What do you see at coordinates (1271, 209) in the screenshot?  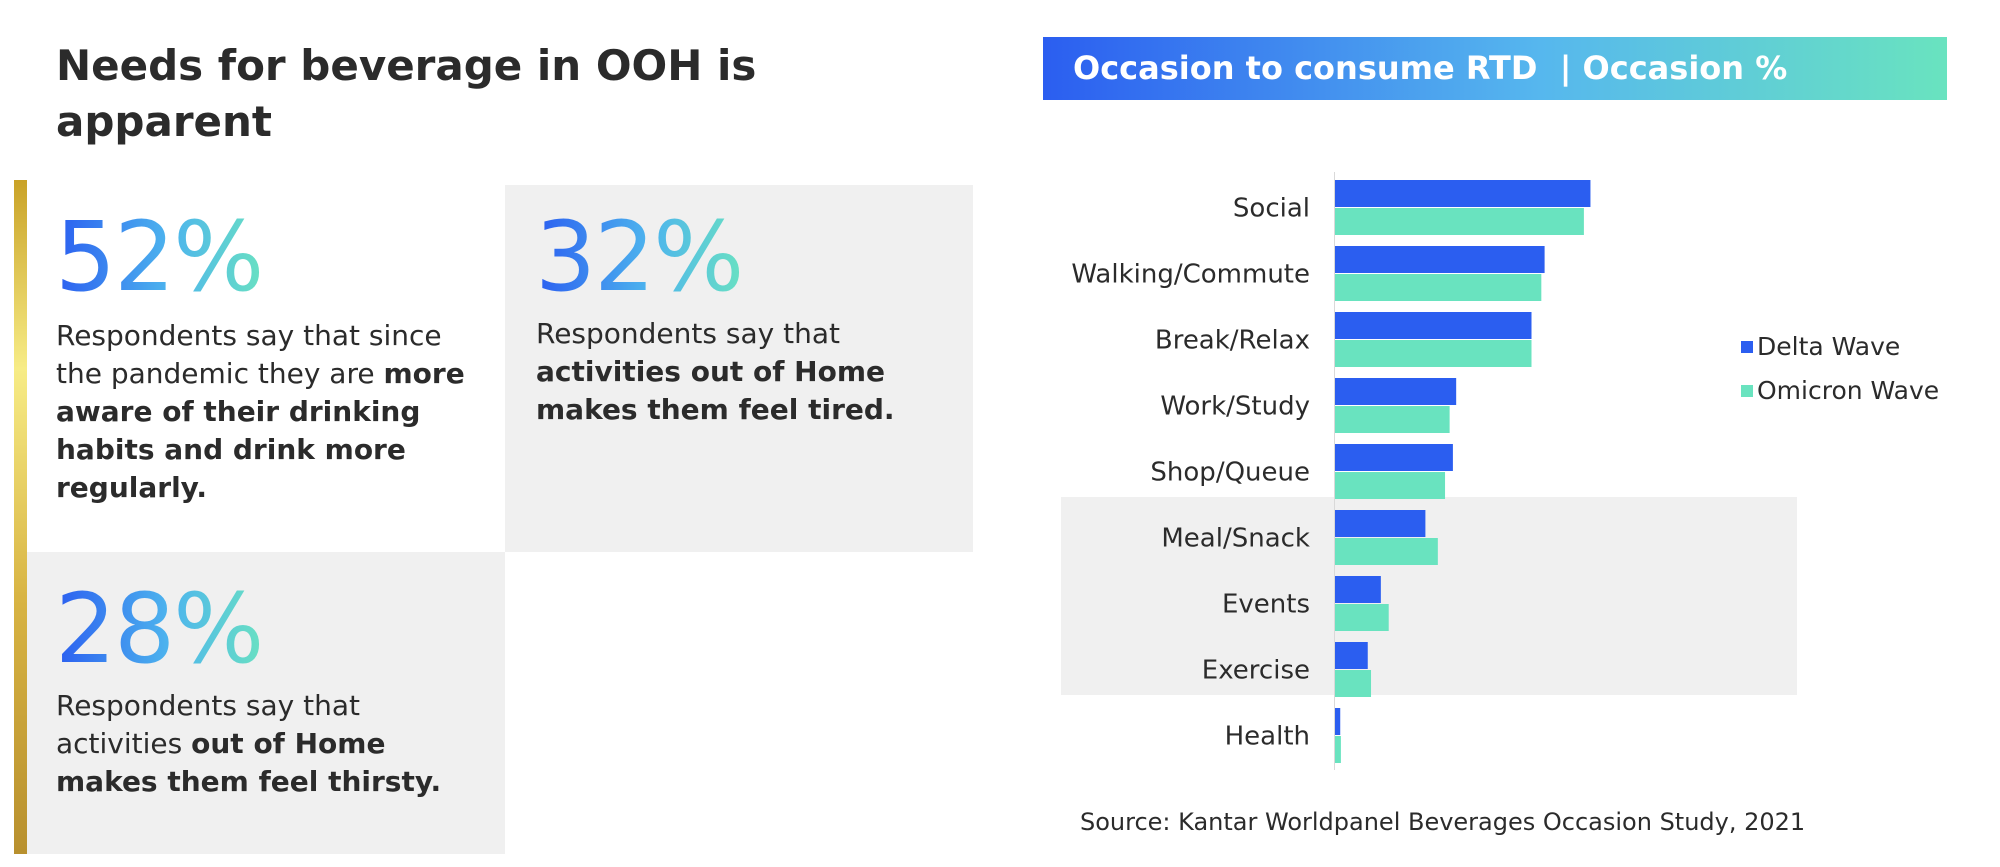 I see `category-label: Social` at bounding box center [1271, 209].